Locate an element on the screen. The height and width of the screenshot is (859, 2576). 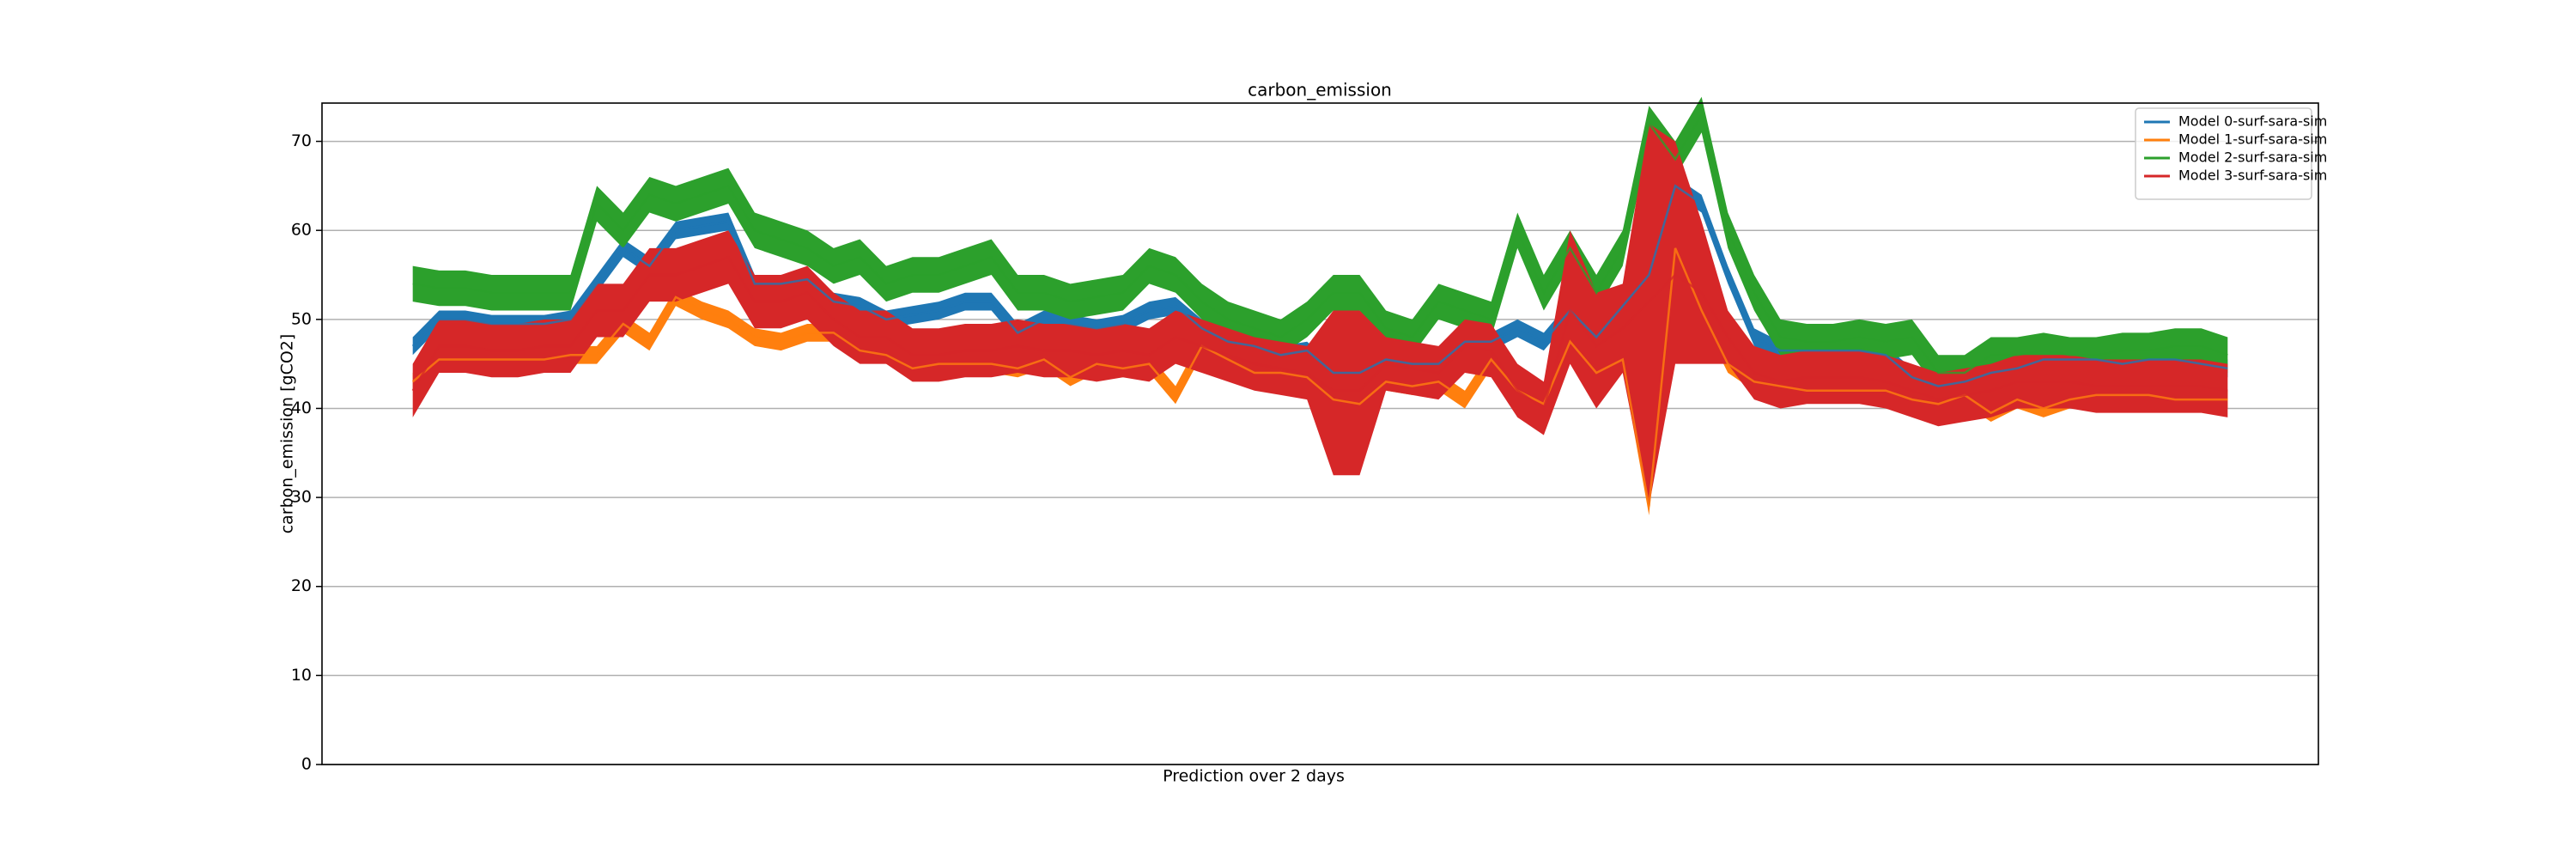
legend-label: Model 3-surf-sara-sim is located at coordinates (2252, 176).